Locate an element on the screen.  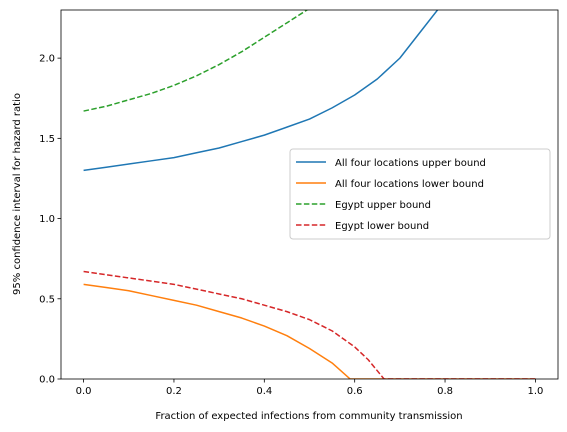
series-line-egypt-upper-bound is located at coordinates (196, 61).